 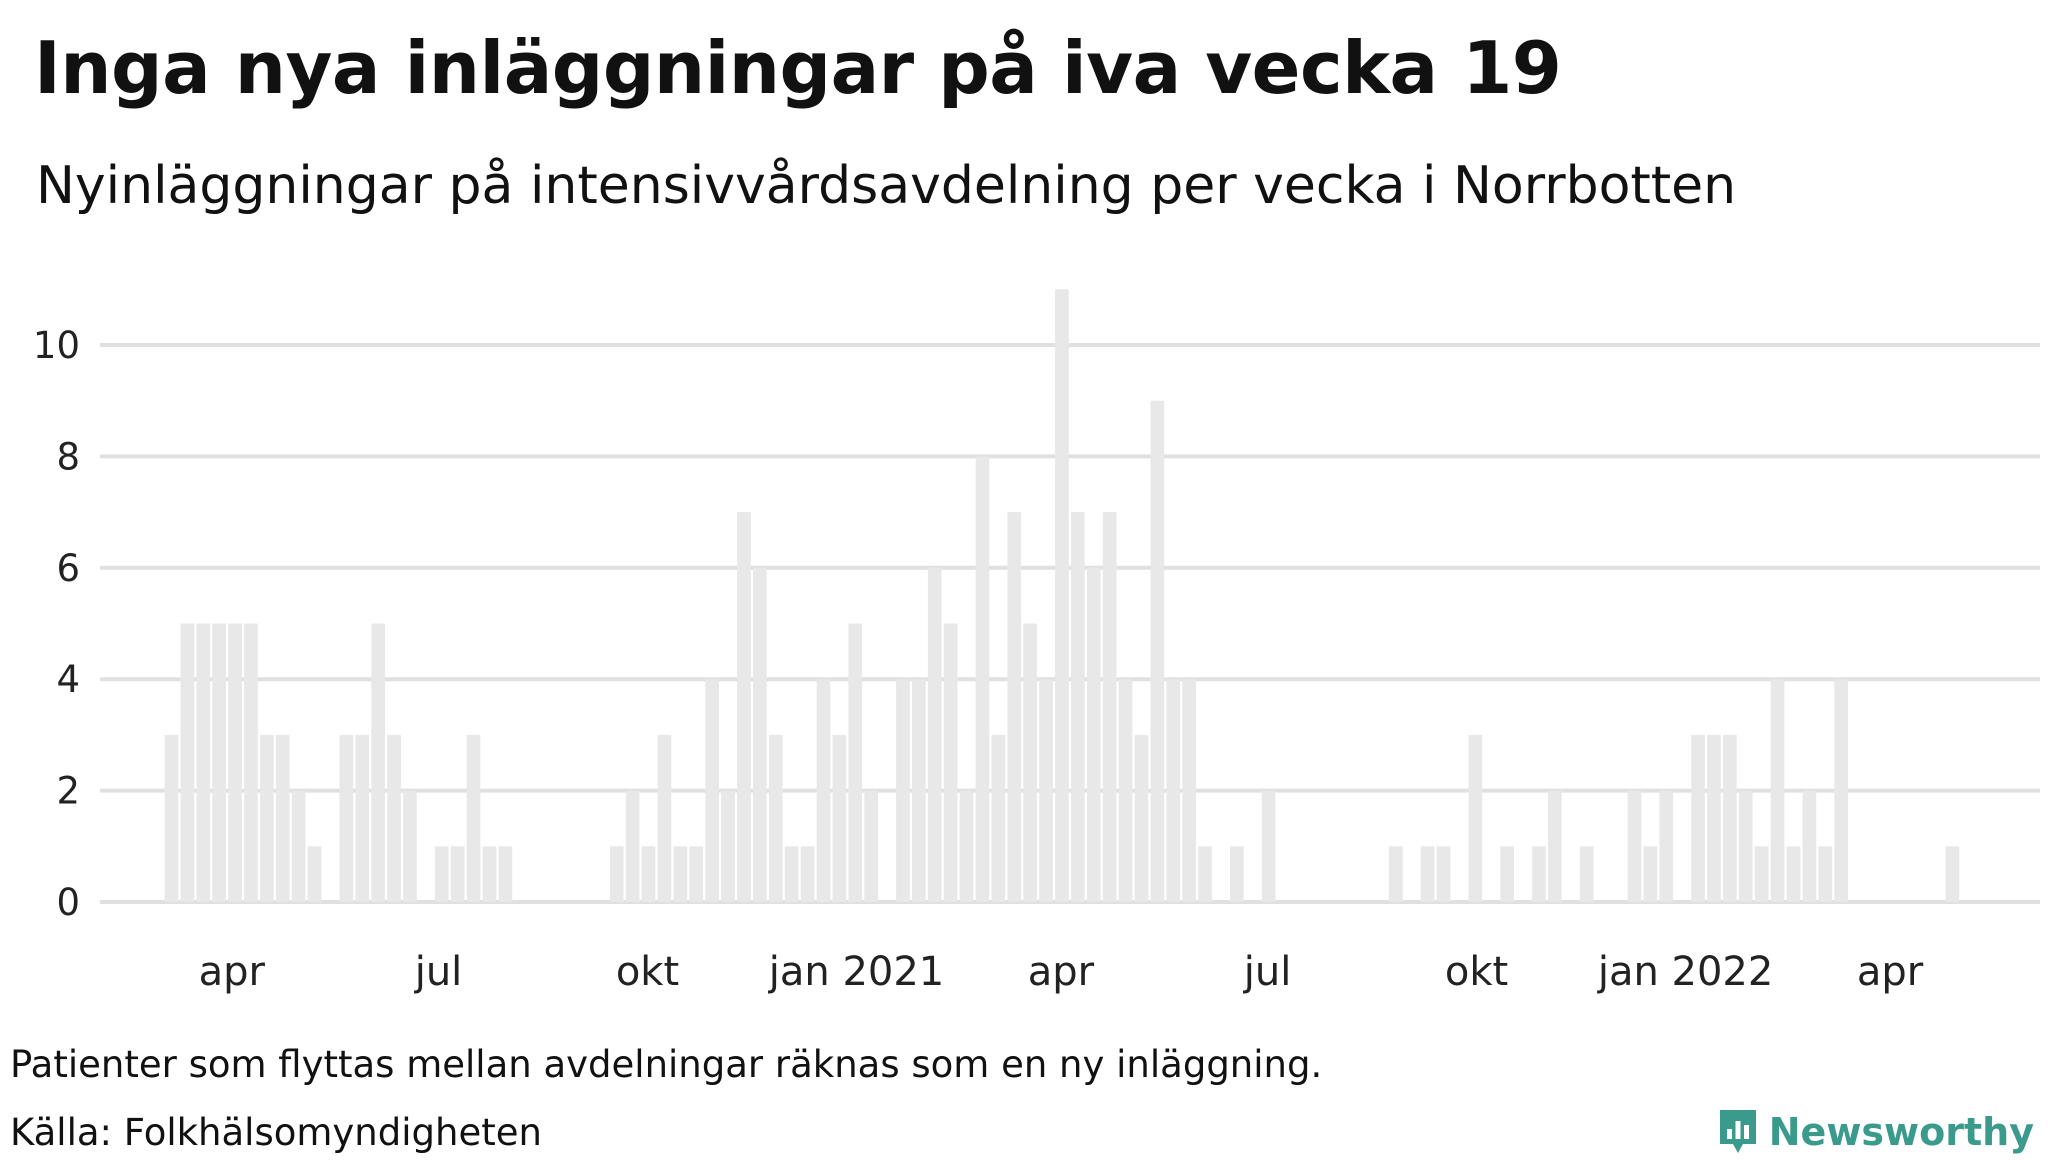 What do you see at coordinates (68, 679) in the screenshot?
I see `y-tick-label: 4` at bounding box center [68, 679].